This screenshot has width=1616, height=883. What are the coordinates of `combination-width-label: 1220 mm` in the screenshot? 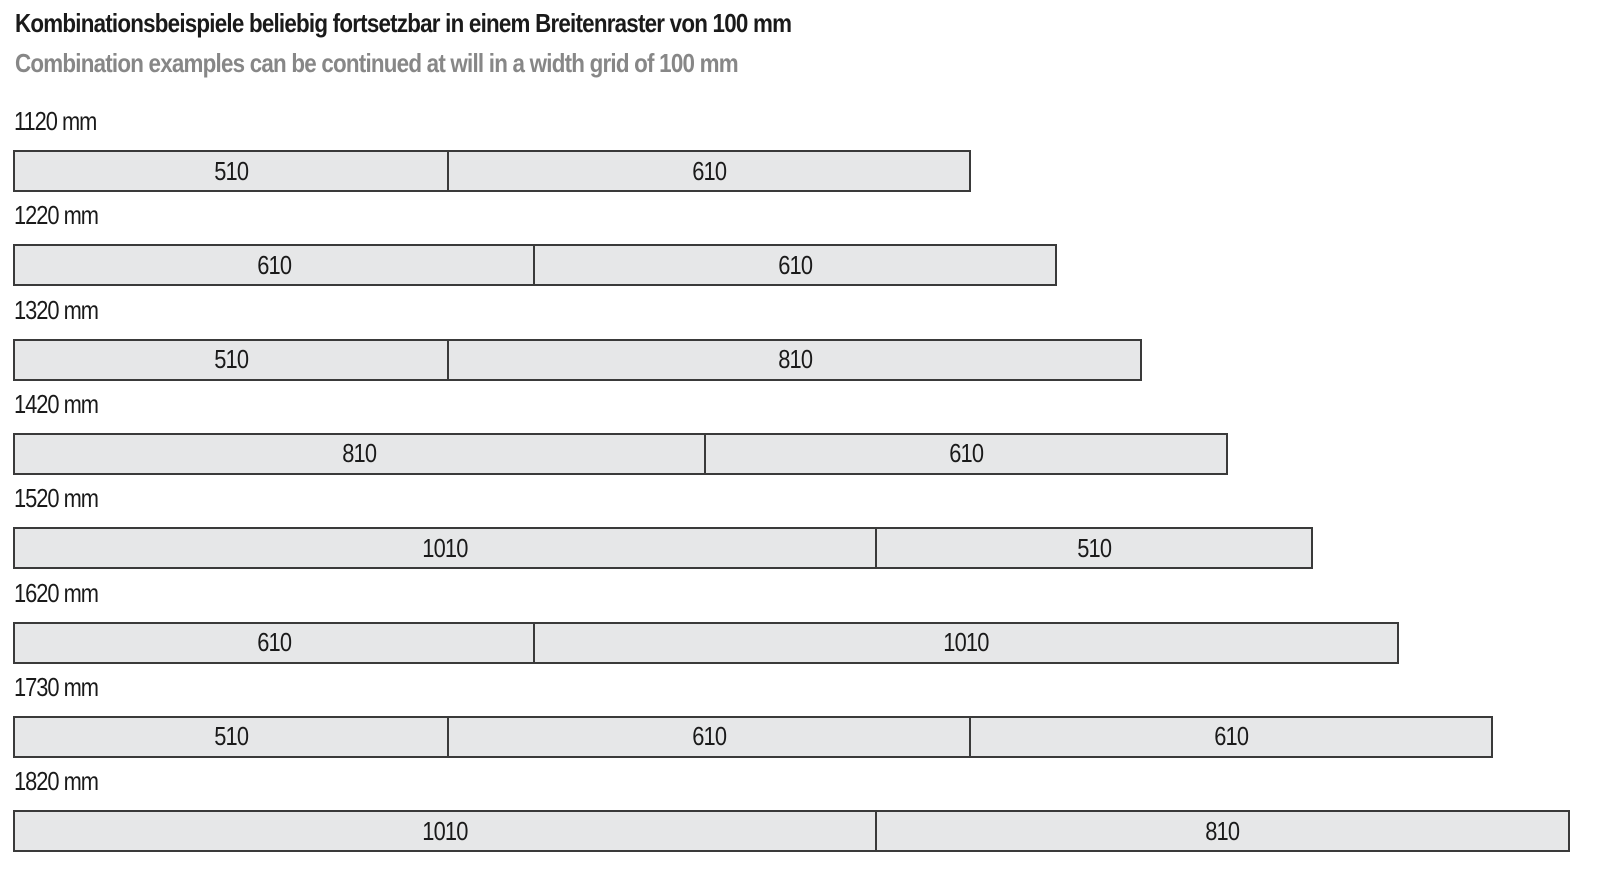 It's located at (56, 215).